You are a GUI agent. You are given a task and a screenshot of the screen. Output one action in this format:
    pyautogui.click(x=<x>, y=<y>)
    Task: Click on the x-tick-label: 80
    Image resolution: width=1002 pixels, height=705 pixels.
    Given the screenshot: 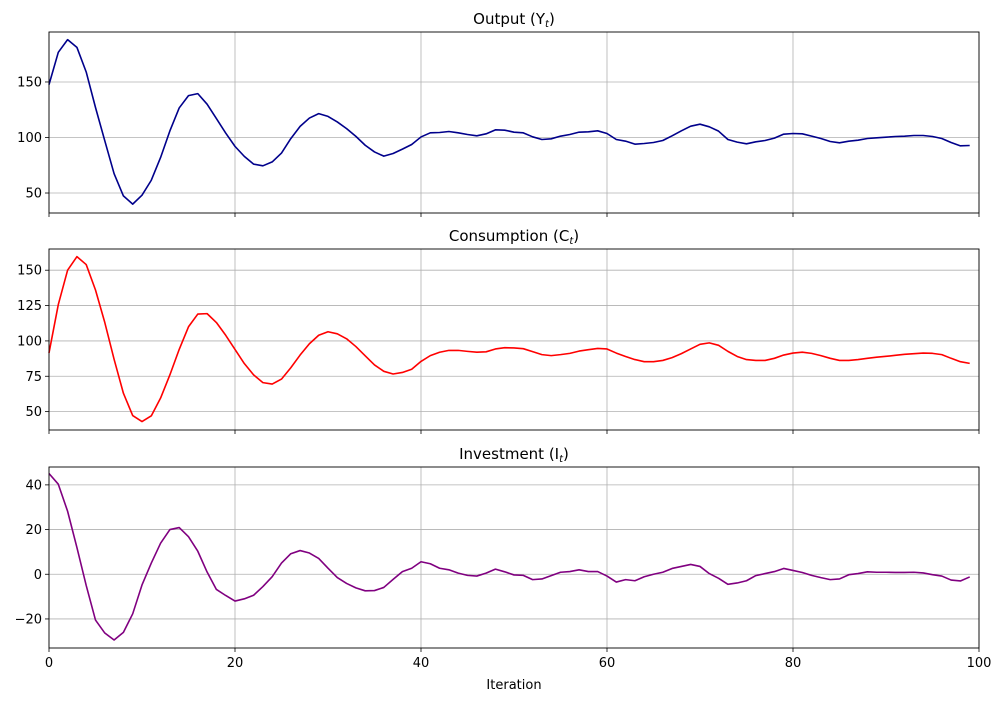 What is the action you would take?
    pyautogui.click(x=793, y=663)
    